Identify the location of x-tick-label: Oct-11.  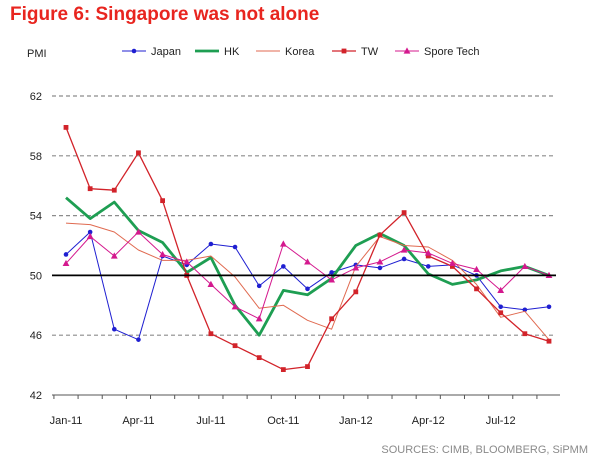
(283, 421).